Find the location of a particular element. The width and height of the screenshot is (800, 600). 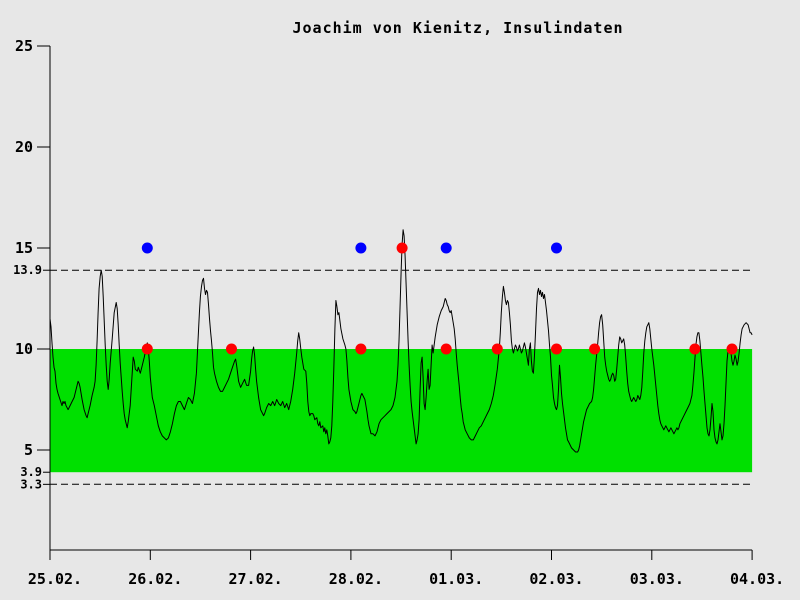

threshold-label: 3.9 is located at coordinates (31, 472).